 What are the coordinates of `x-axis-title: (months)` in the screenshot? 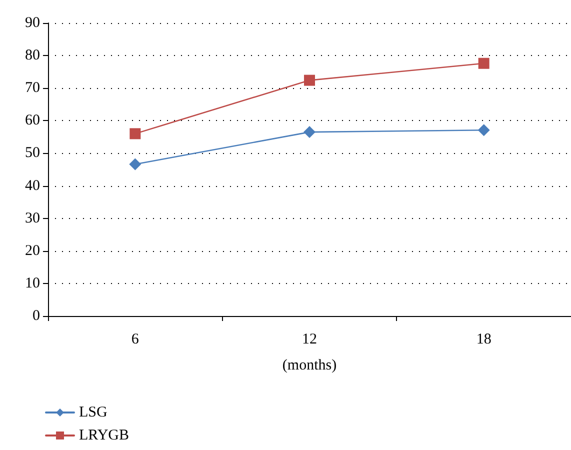 It's located at (309, 366).